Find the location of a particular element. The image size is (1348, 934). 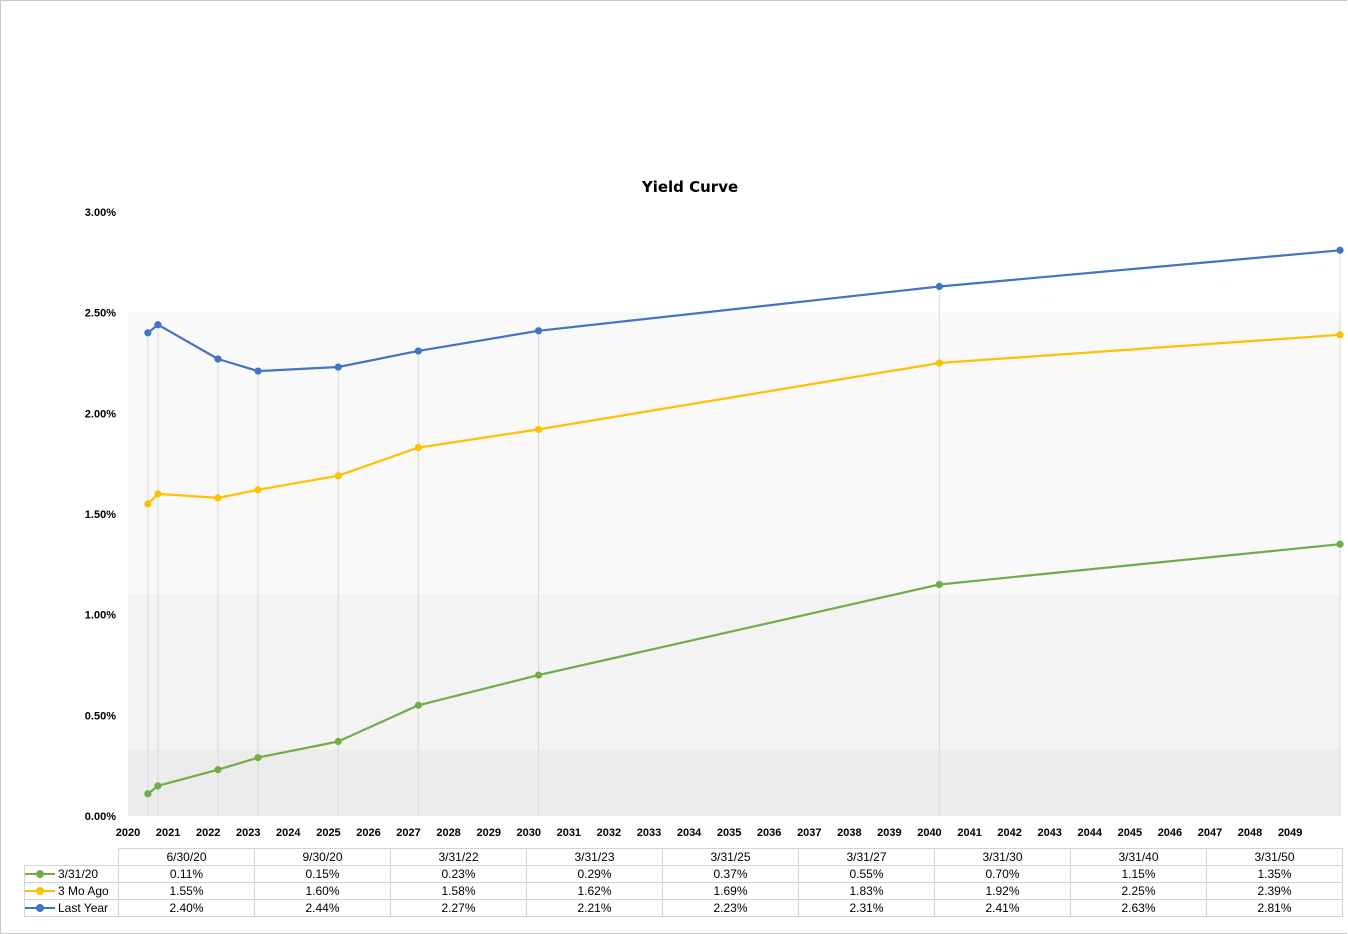

table-cell: 2.27% is located at coordinates (458, 908).